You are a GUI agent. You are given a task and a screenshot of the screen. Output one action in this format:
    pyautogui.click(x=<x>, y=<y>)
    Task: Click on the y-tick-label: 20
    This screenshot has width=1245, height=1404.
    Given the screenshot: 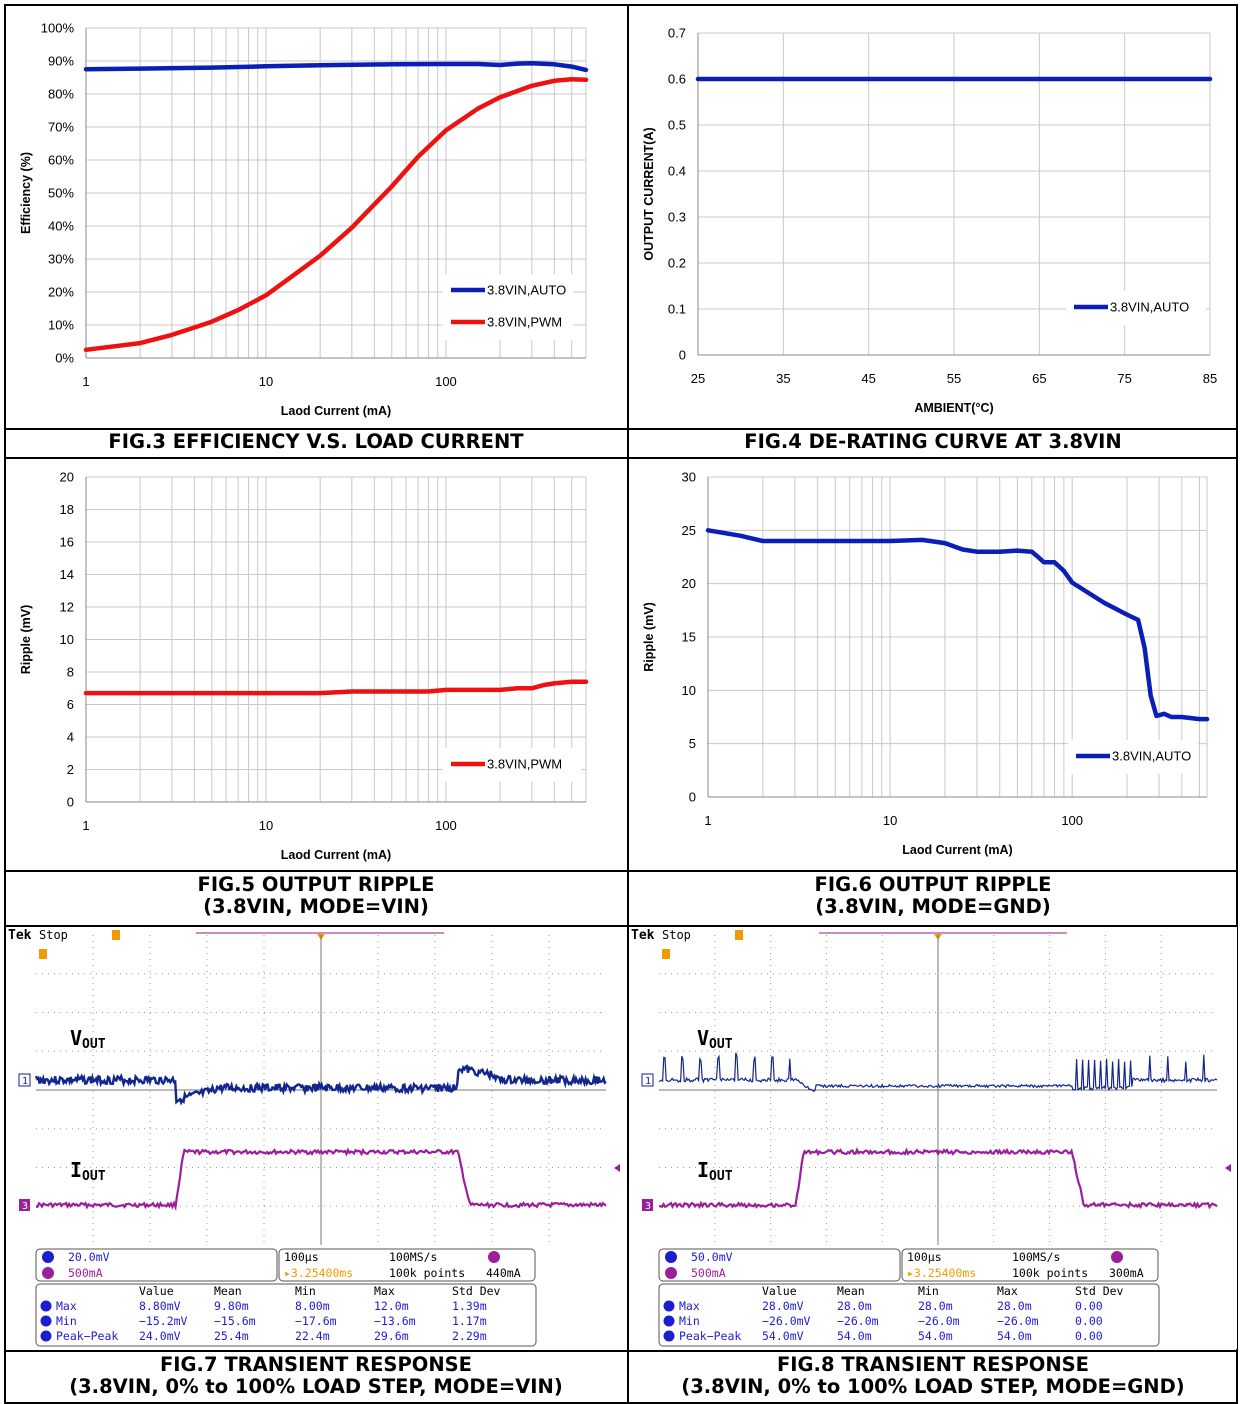 What is the action you would take?
    pyautogui.click(x=689, y=583)
    